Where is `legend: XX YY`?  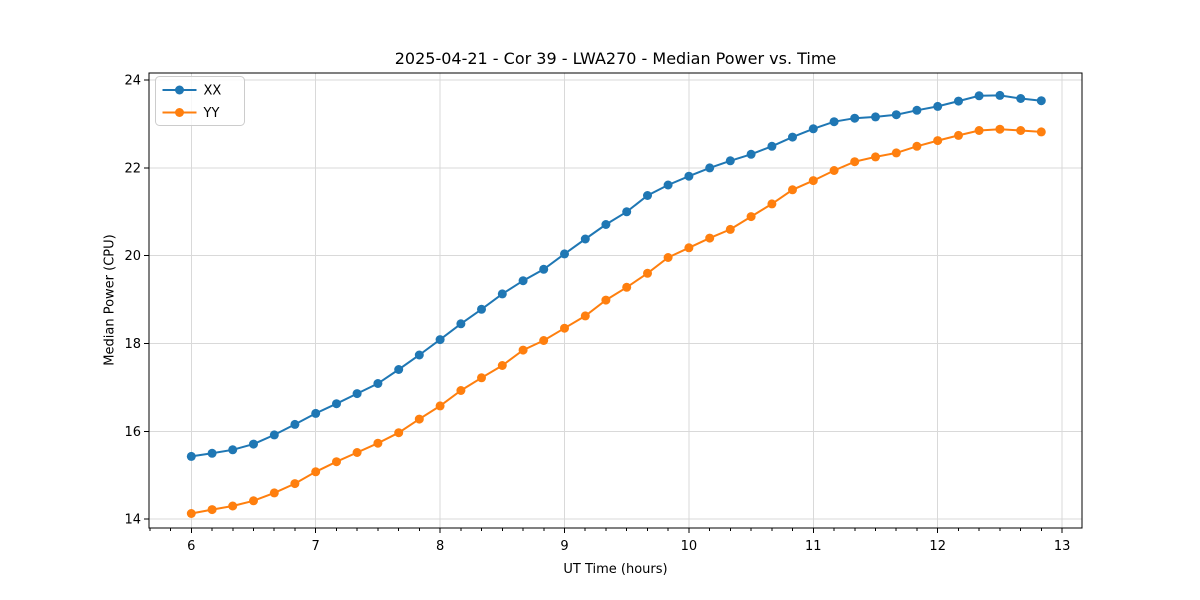
legend: XX YY is located at coordinates (200, 101).